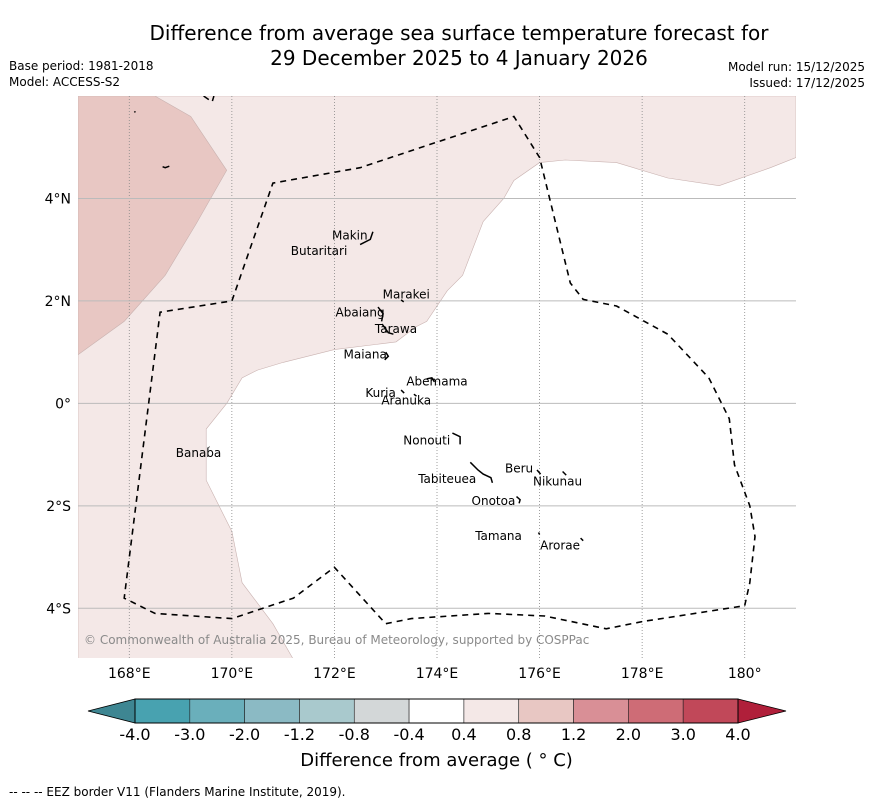 This screenshot has height=804, width=873. What do you see at coordinates (436, 760) in the screenshot?
I see `colorbar-title: Difference from average ( ° C)` at bounding box center [436, 760].